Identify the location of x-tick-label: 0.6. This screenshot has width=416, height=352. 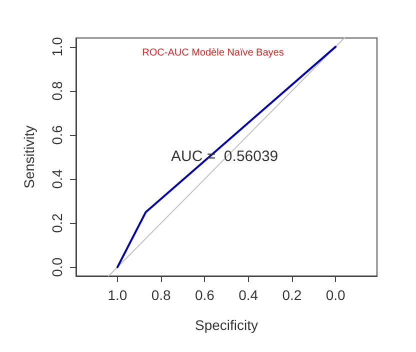
(204, 295).